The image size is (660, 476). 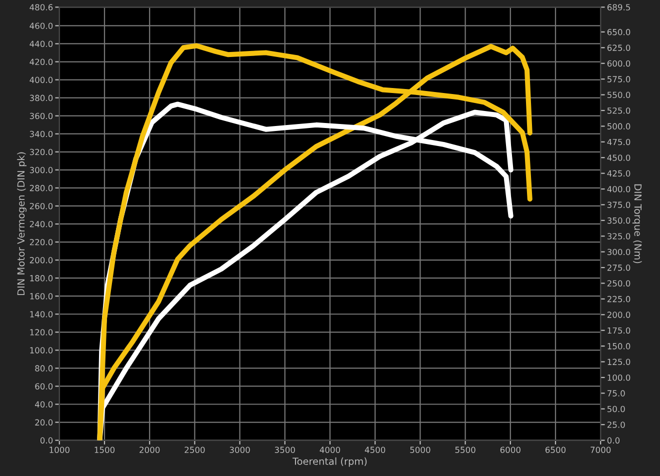 What do you see at coordinates (41, 224) in the screenshot?
I see `y-tick-label: 240.0` at bounding box center [41, 224].